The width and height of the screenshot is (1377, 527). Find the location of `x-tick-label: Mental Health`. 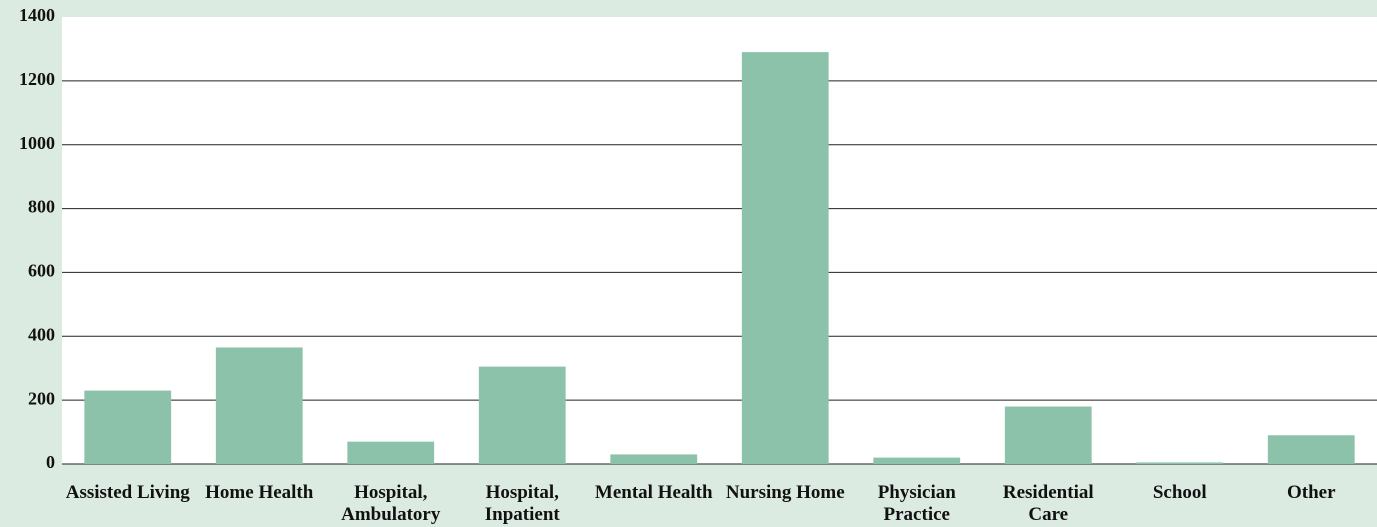

x-tick-label: Mental Health is located at coordinates (653, 492).